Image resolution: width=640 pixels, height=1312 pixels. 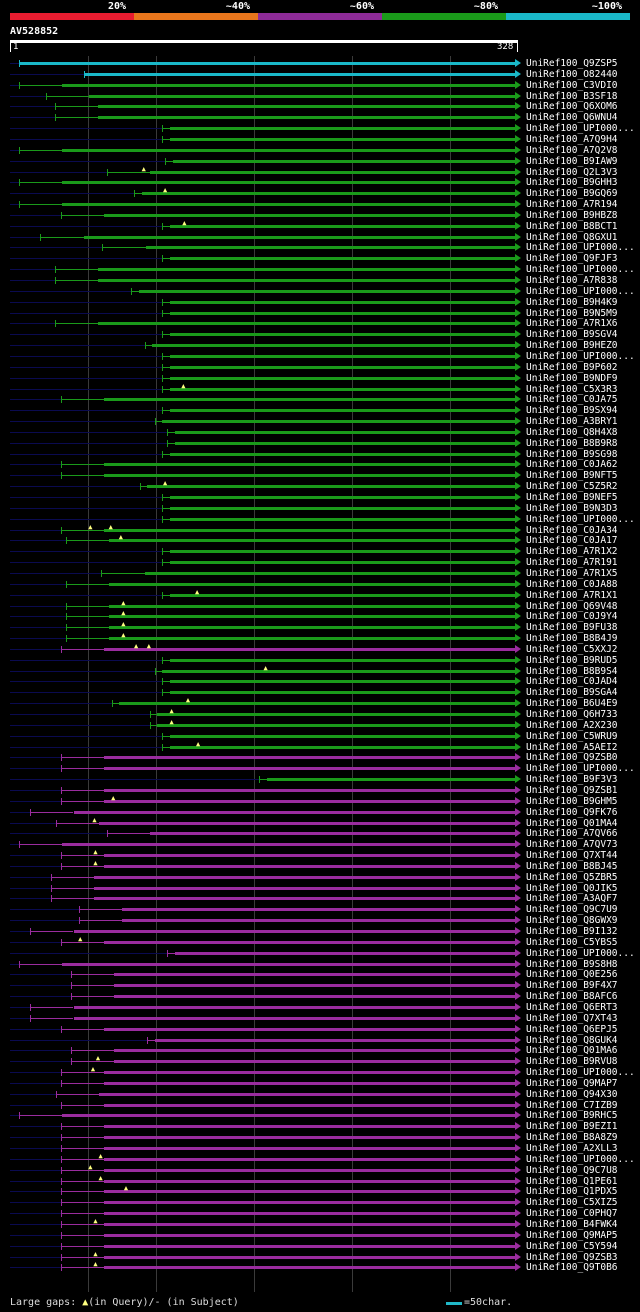 What do you see at coordinates (572, 443) in the screenshot?
I see `hit-name-link: UniRef100_B8B9R8` at bounding box center [572, 443].